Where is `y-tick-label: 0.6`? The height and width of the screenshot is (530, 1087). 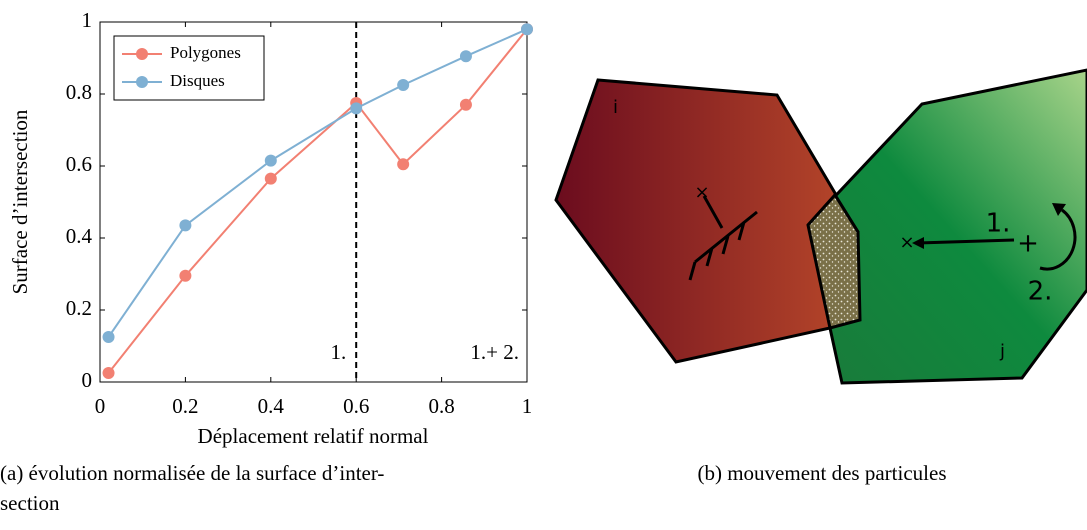
y-tick-label: 0.6 is located at coordinates (79, 164).